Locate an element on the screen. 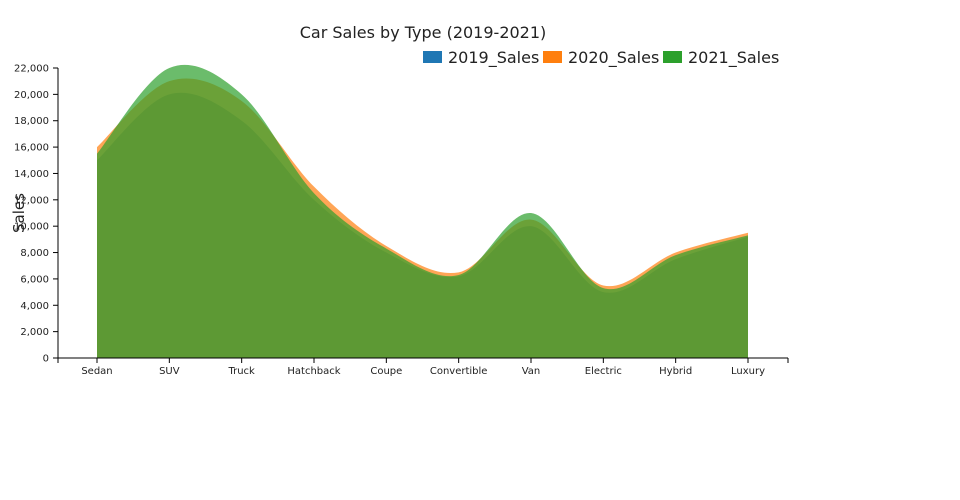 Image resolution: width=960 pixels, height=500 pixels. legend-item-2021-sales: 2021_Sales is located at coordinates (721, 58).